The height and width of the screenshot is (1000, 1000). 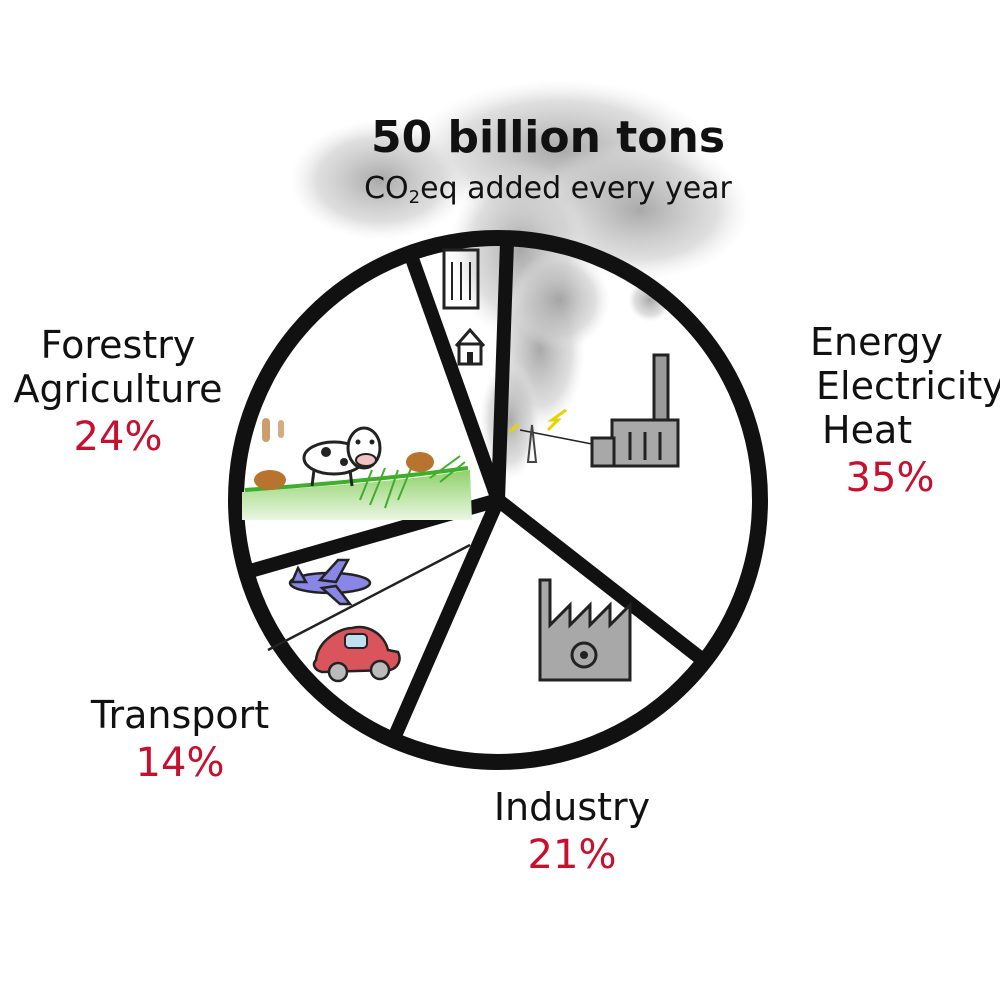 What do you see at coordinates (118, 437) in the screenshot?
I see `slice-percent-label: 24%` at bounding box center [118, 437].